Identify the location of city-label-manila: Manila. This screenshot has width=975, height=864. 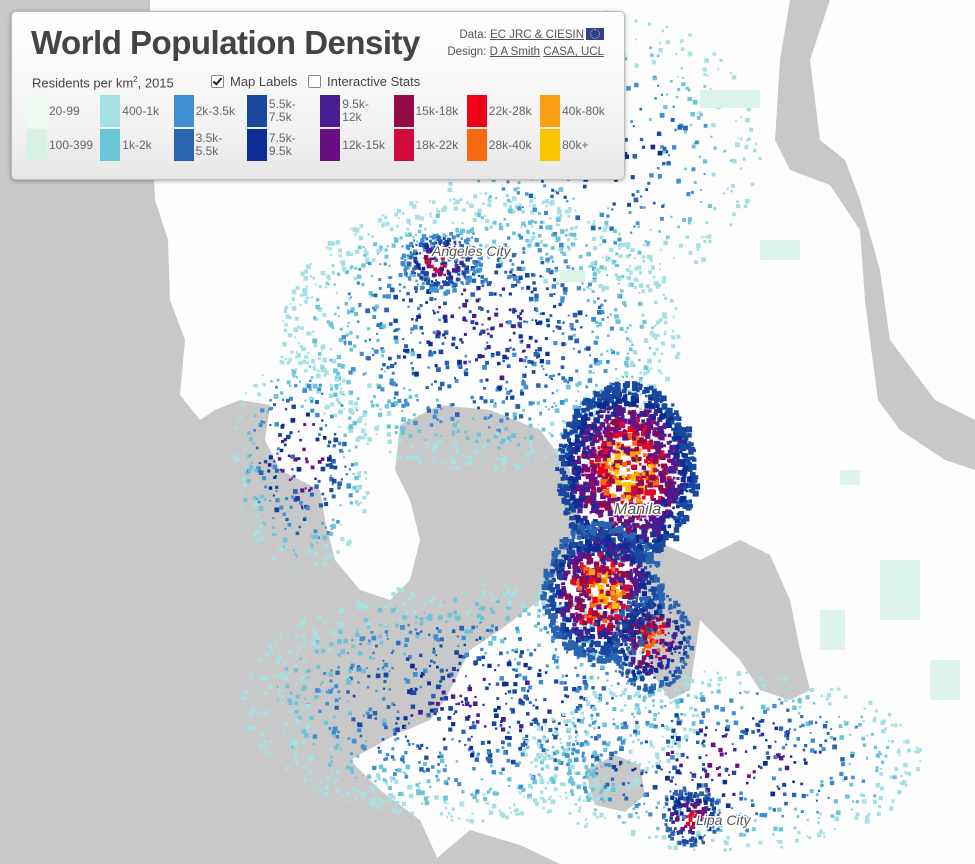
(637, 509).